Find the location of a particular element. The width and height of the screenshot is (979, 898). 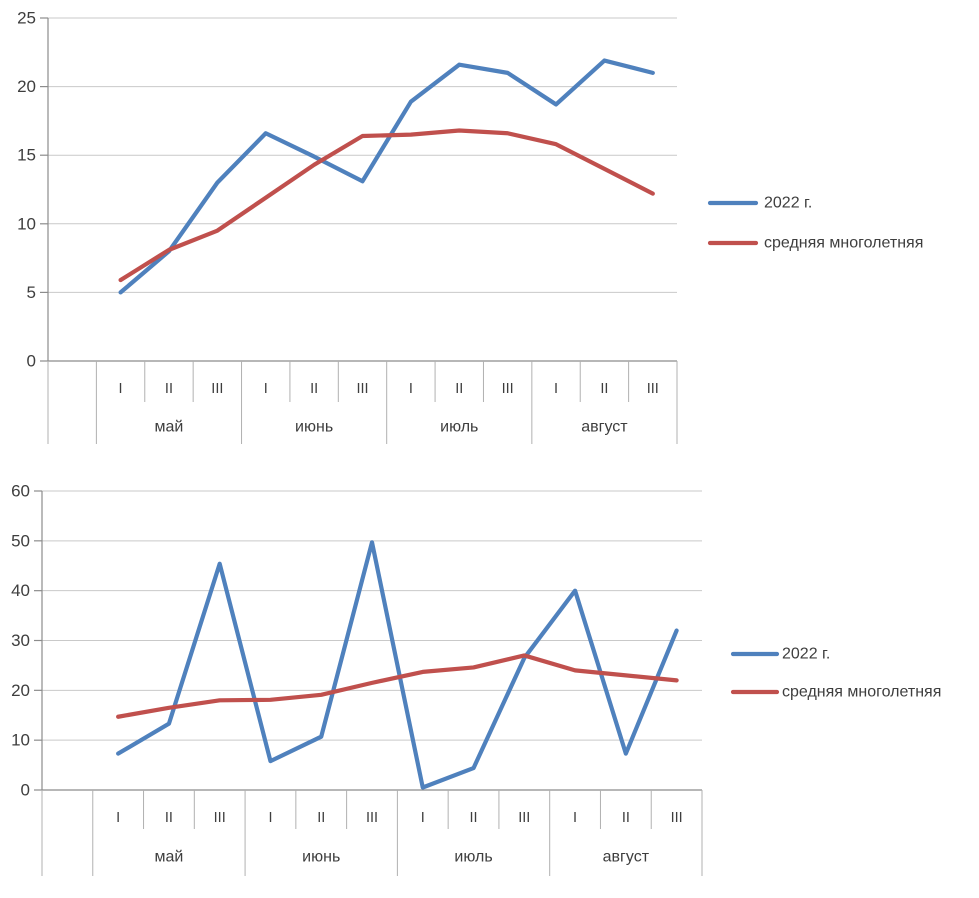

y-tick-label: 25 is located at coordinates (26, 18).